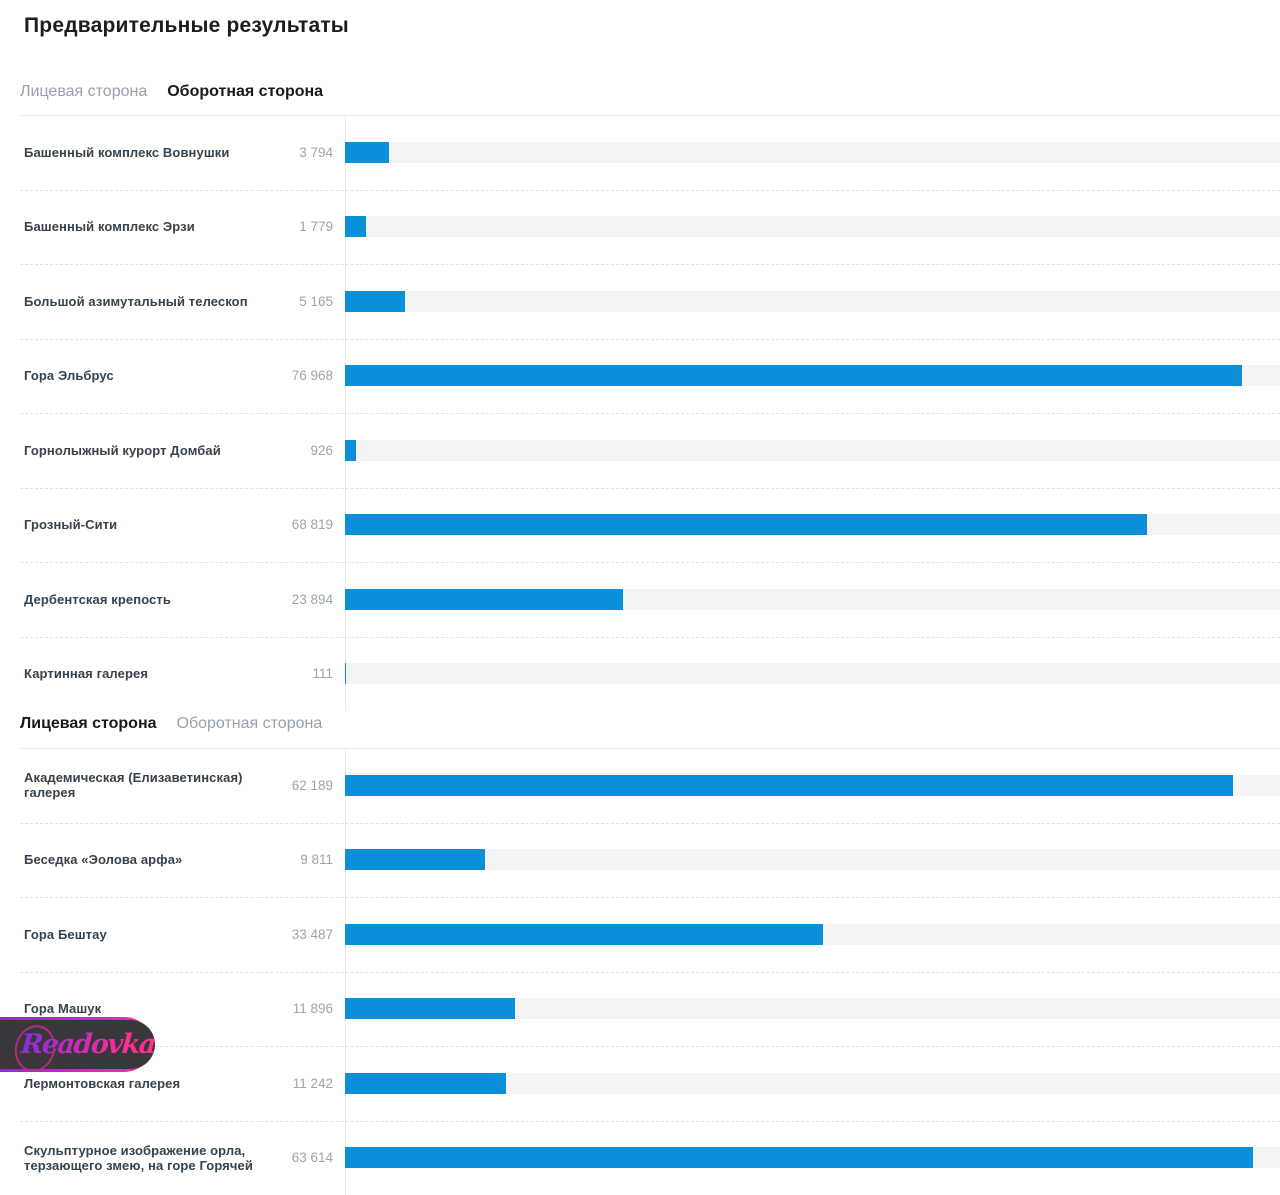 The image size is (1280, 1195). I want to click on option-label: Большой азимутальный телескоп, so click(145, 301).